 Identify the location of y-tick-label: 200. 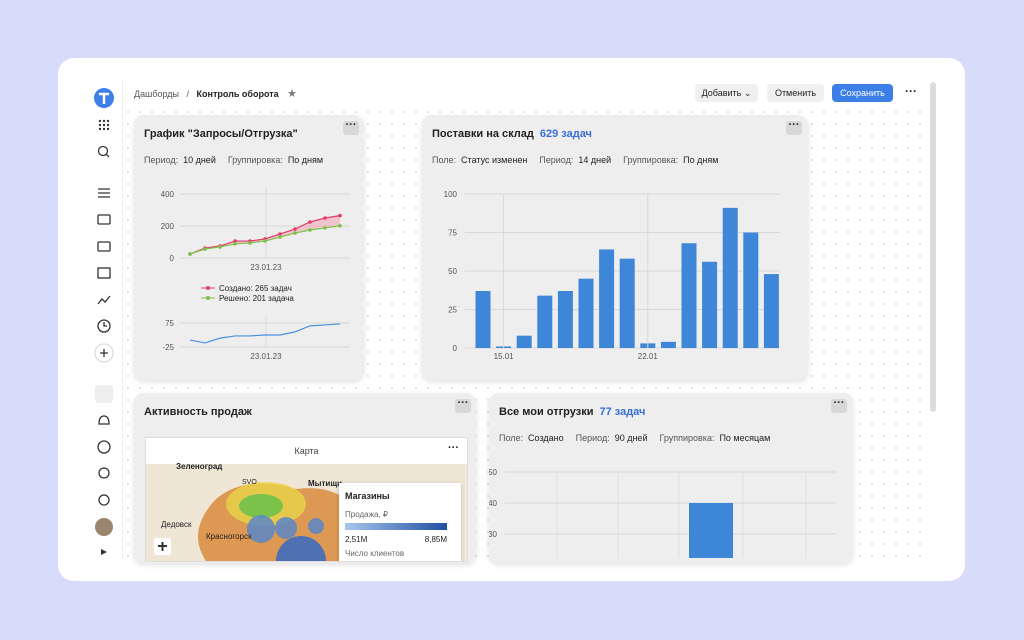
(168, 226).